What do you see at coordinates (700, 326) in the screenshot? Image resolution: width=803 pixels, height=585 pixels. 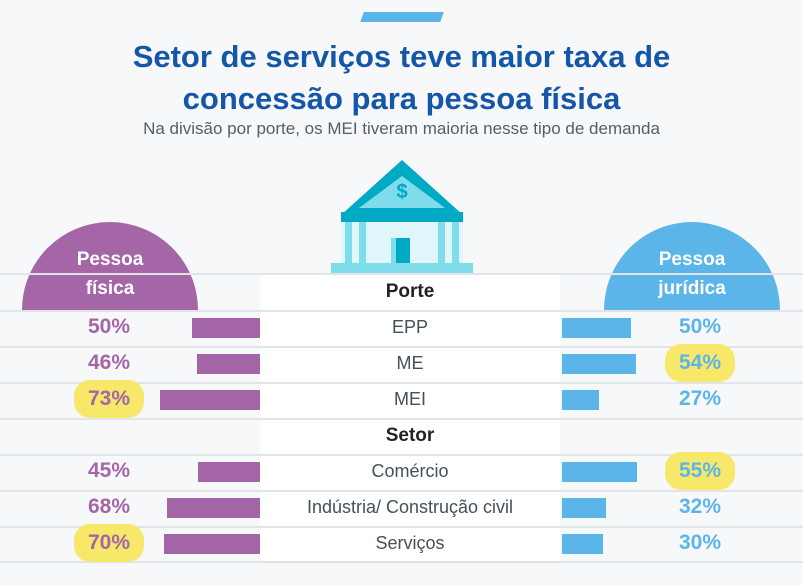 I see `value-label-pessoa-juridica: 50%` at bounding box center [700, 326].